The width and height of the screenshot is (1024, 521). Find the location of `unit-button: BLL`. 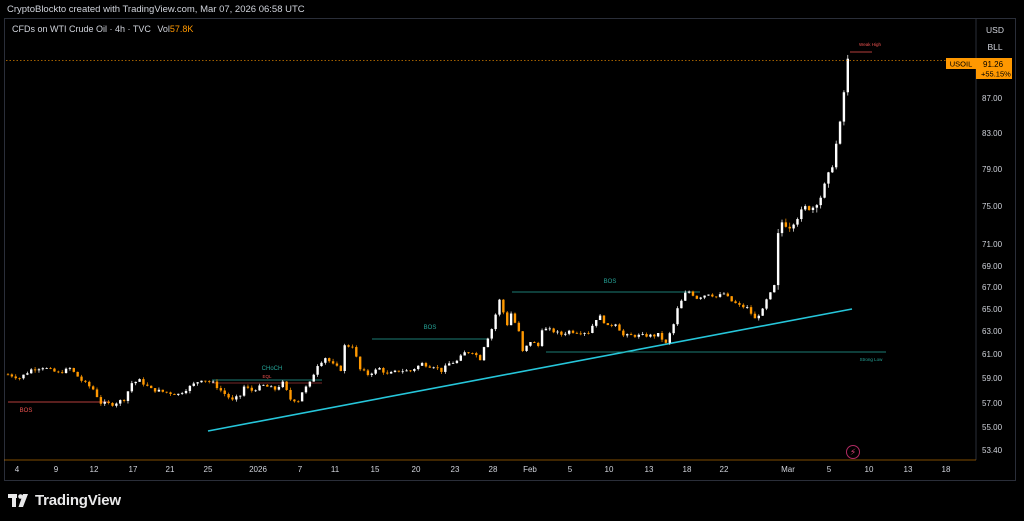

unit-button: BLL is located at coordinates (995, 47).